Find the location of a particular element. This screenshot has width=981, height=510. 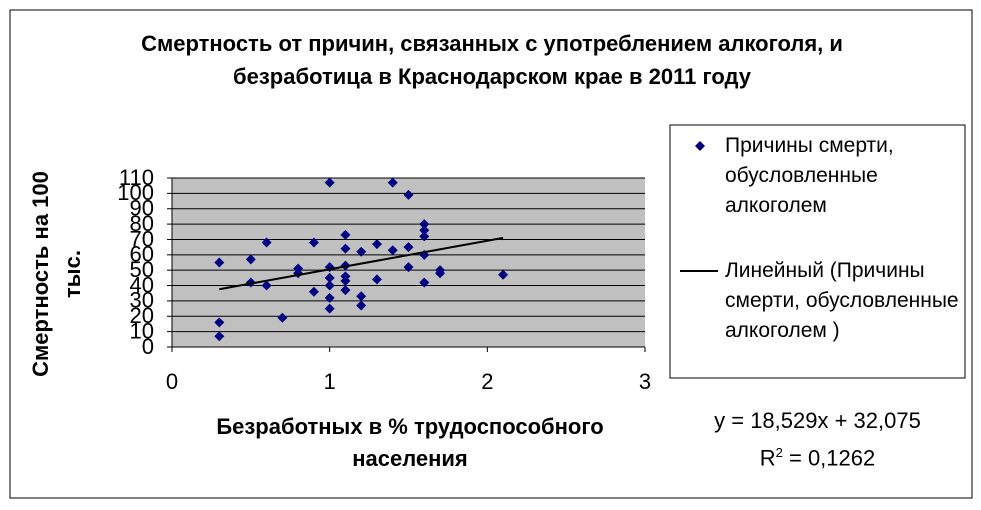

legend-label: Причины смерти, обусловленные алкоголем is located at coordinates (809, 175).